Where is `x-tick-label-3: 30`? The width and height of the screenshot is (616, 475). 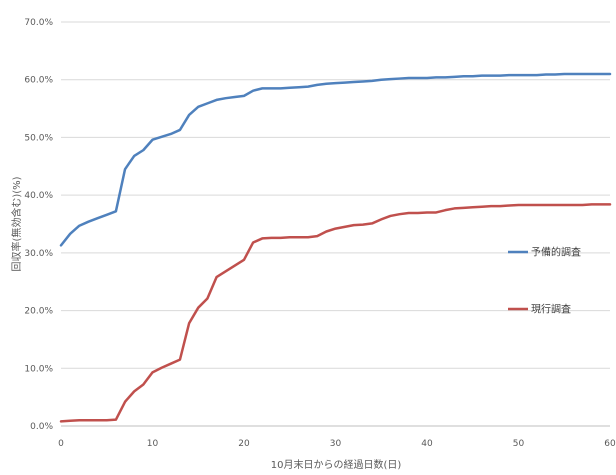 x-tick-label-3: 30 is located at coordinates (336, 444).